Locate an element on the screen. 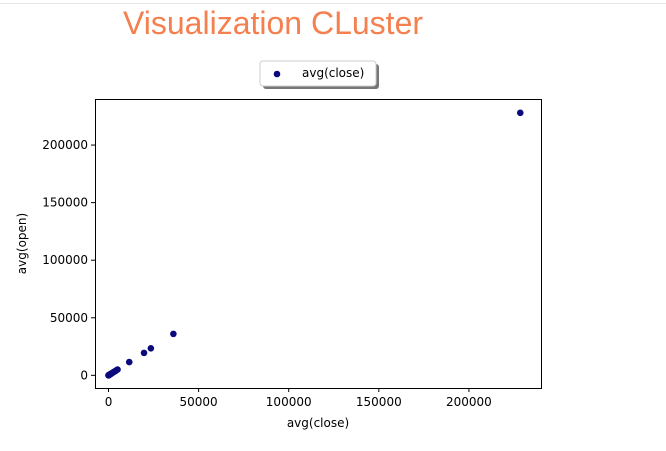 This screenshot has height=451, width=666. top-divider is located at coordinates (333, 3).